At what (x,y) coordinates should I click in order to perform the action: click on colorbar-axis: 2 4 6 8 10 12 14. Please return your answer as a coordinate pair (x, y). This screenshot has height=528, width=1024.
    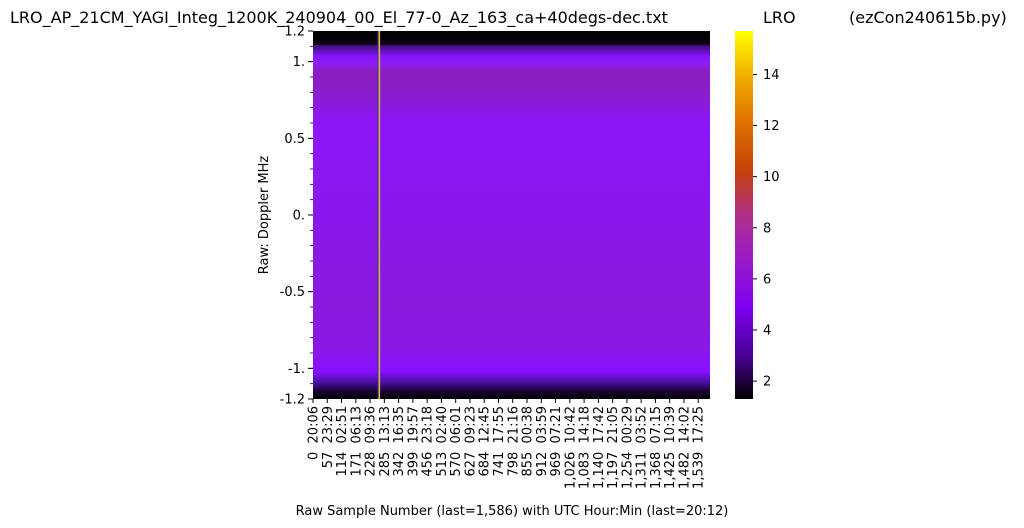
    Looking at the image, I should click on (766, 229).